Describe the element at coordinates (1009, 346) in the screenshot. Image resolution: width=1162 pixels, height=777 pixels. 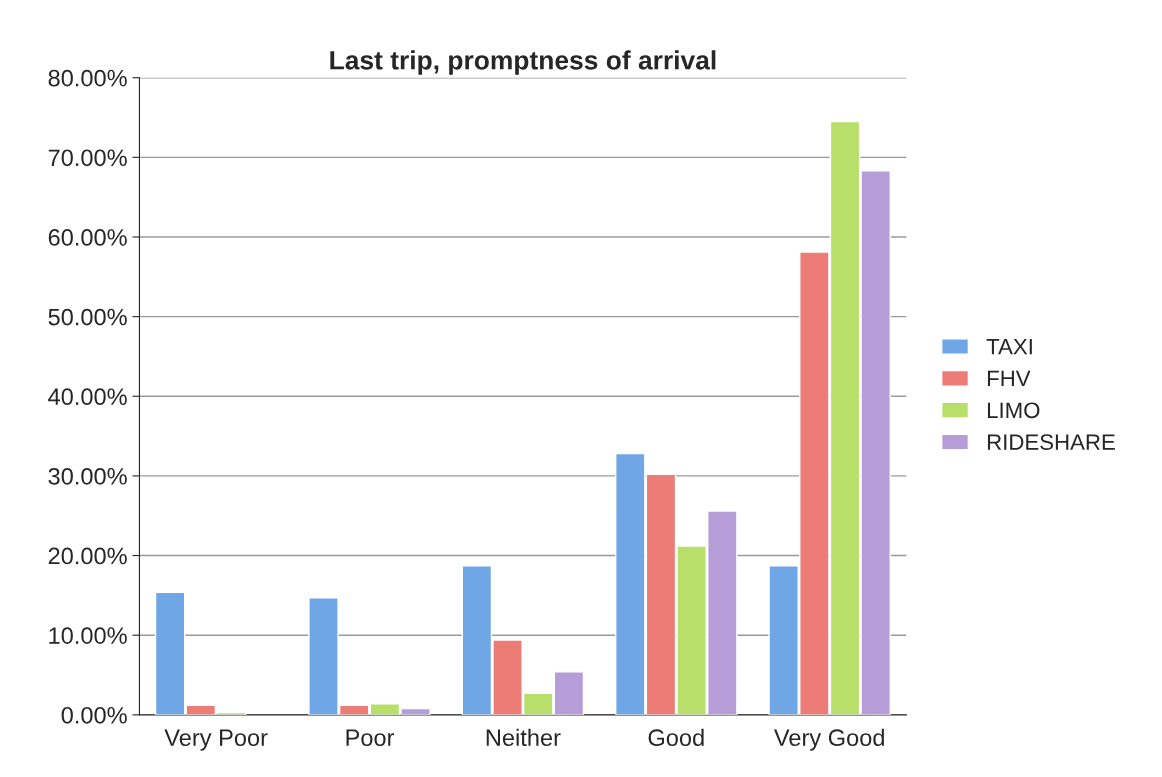
I see `legend-label: TAXI` at that location.